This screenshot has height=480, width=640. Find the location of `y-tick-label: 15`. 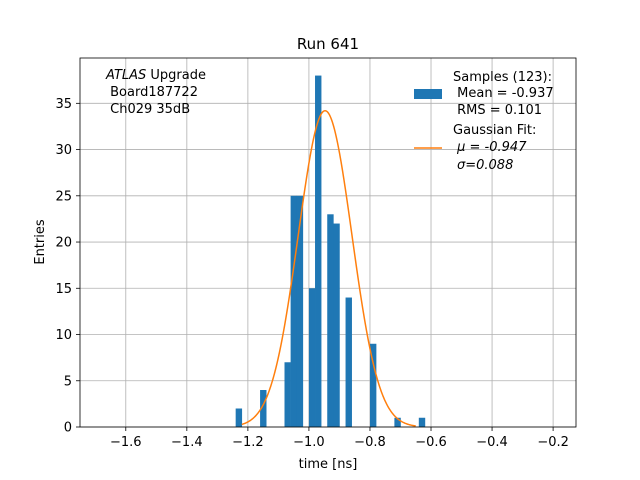

y-tick-label: 15 is located at coordinates (63, 289).